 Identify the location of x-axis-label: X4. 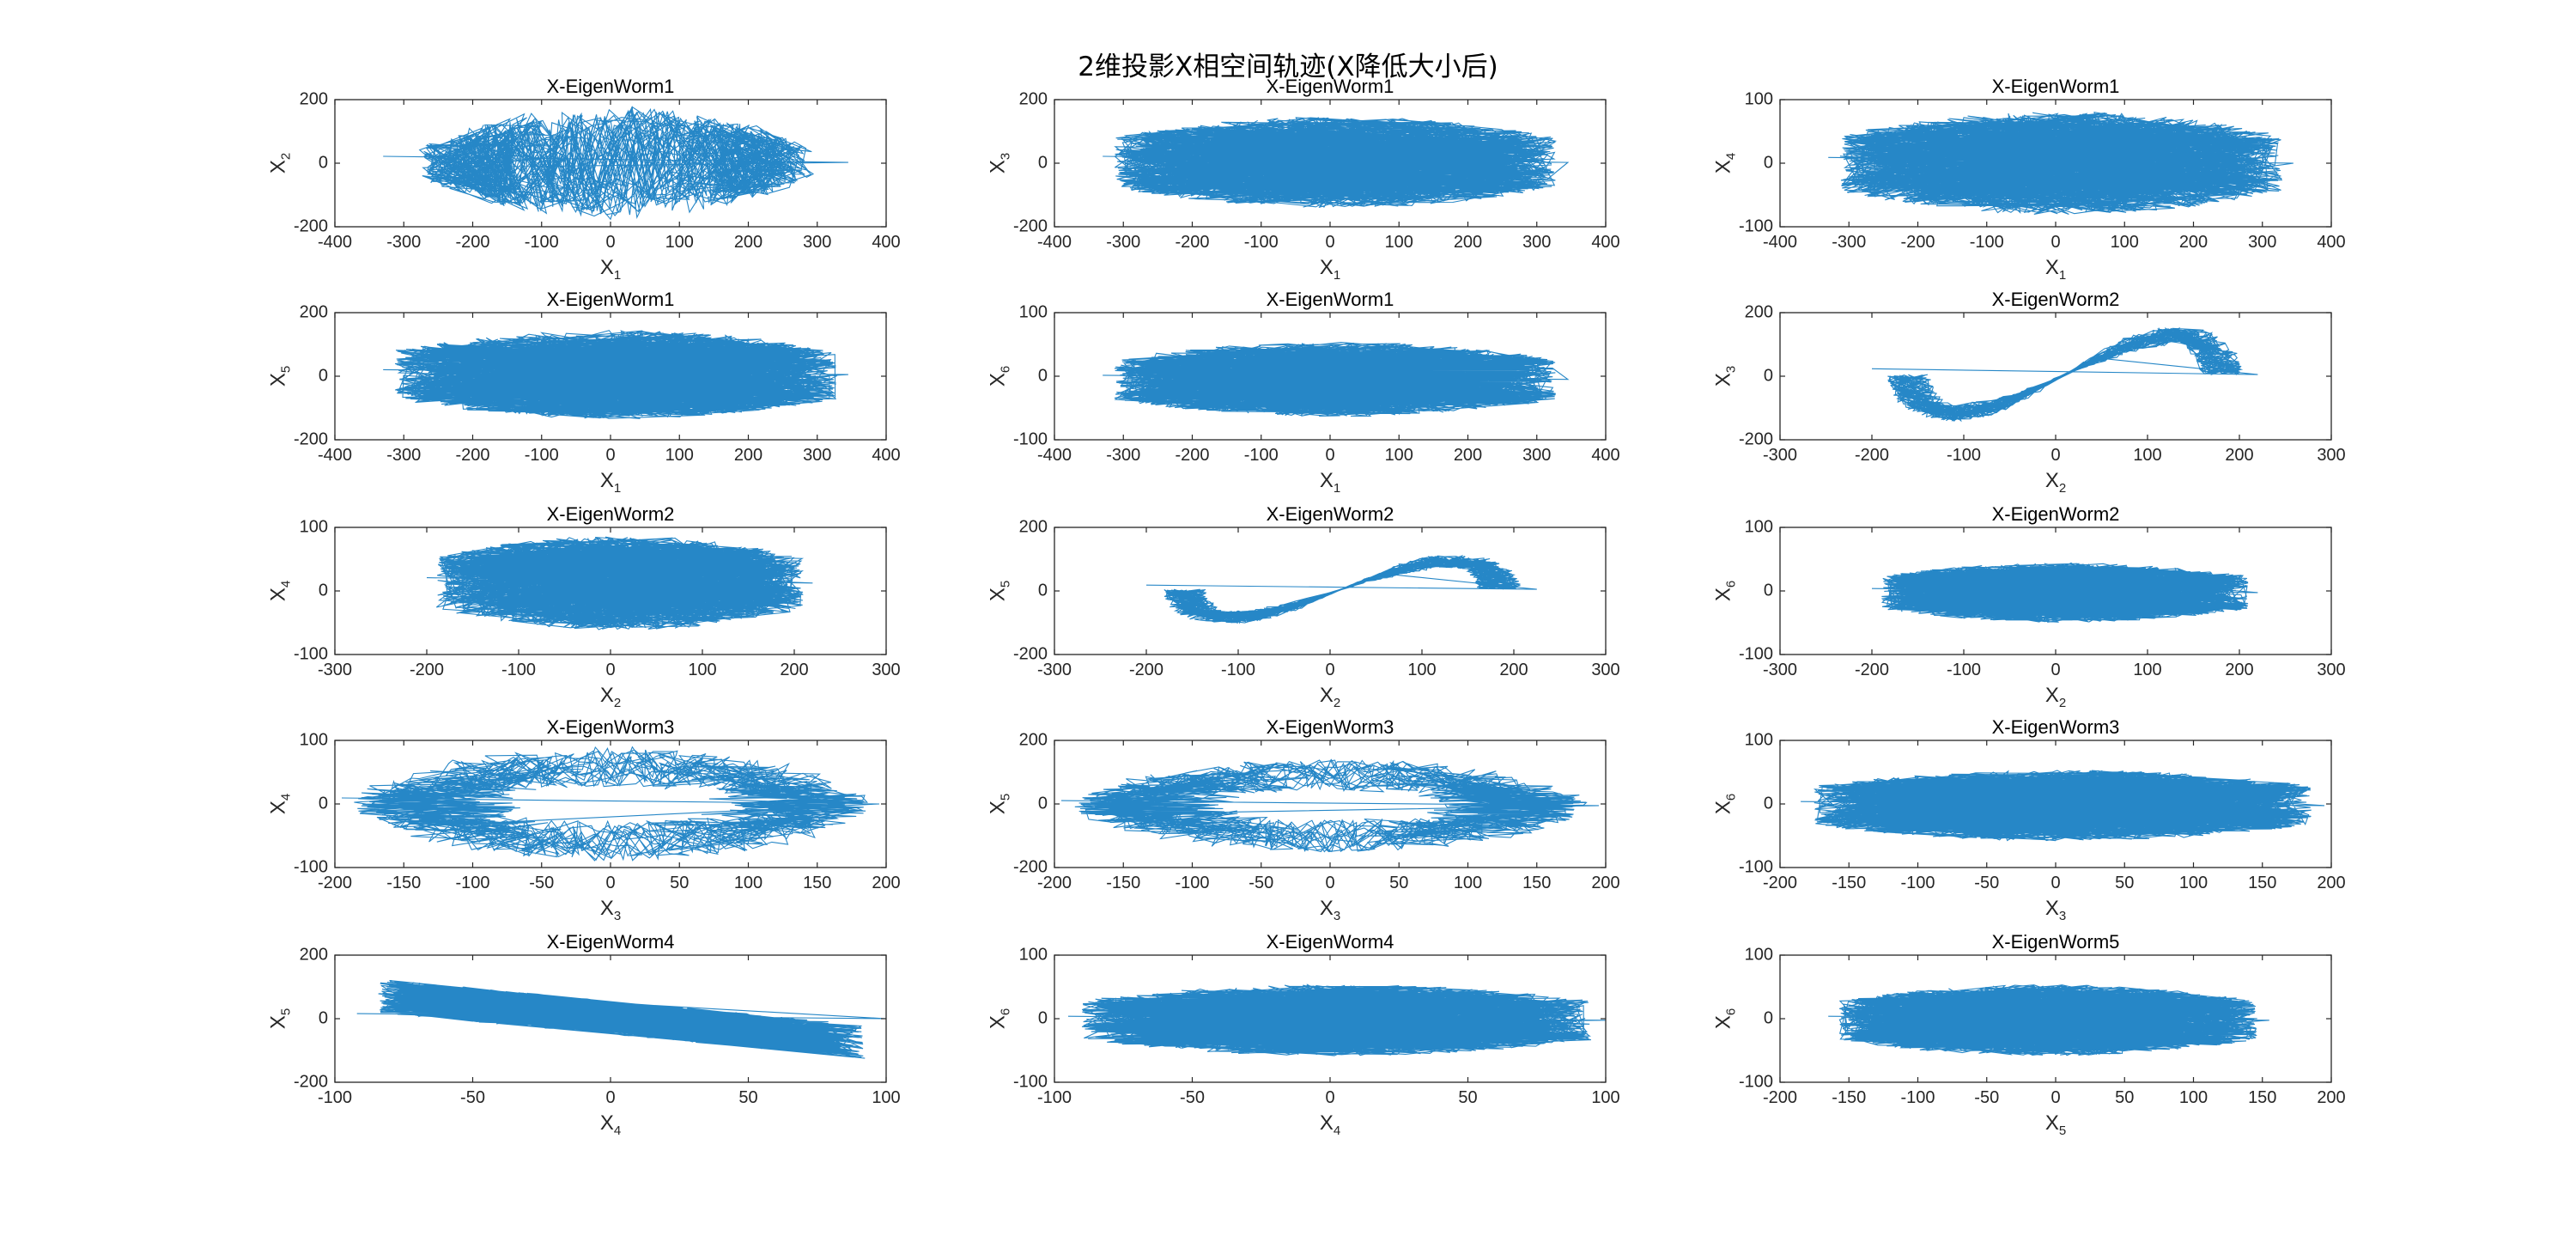
(610, 1124).